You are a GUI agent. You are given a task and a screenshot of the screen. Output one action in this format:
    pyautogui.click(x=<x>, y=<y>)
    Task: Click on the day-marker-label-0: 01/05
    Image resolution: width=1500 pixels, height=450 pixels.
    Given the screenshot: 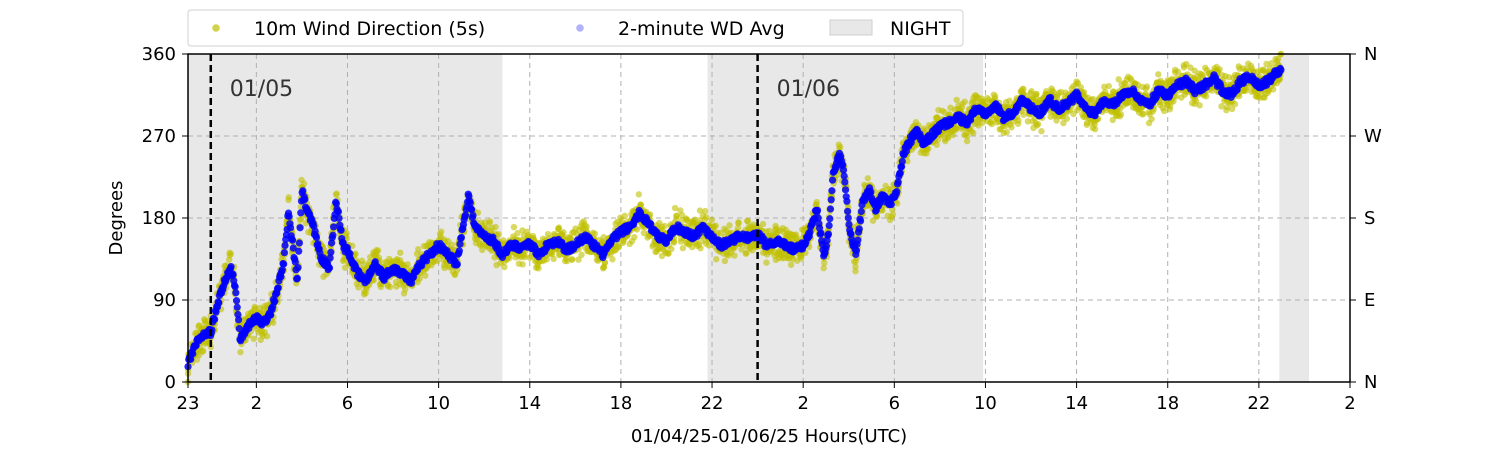 What is the action you would take?
    pyautogui.click(x=261, y=89)
    